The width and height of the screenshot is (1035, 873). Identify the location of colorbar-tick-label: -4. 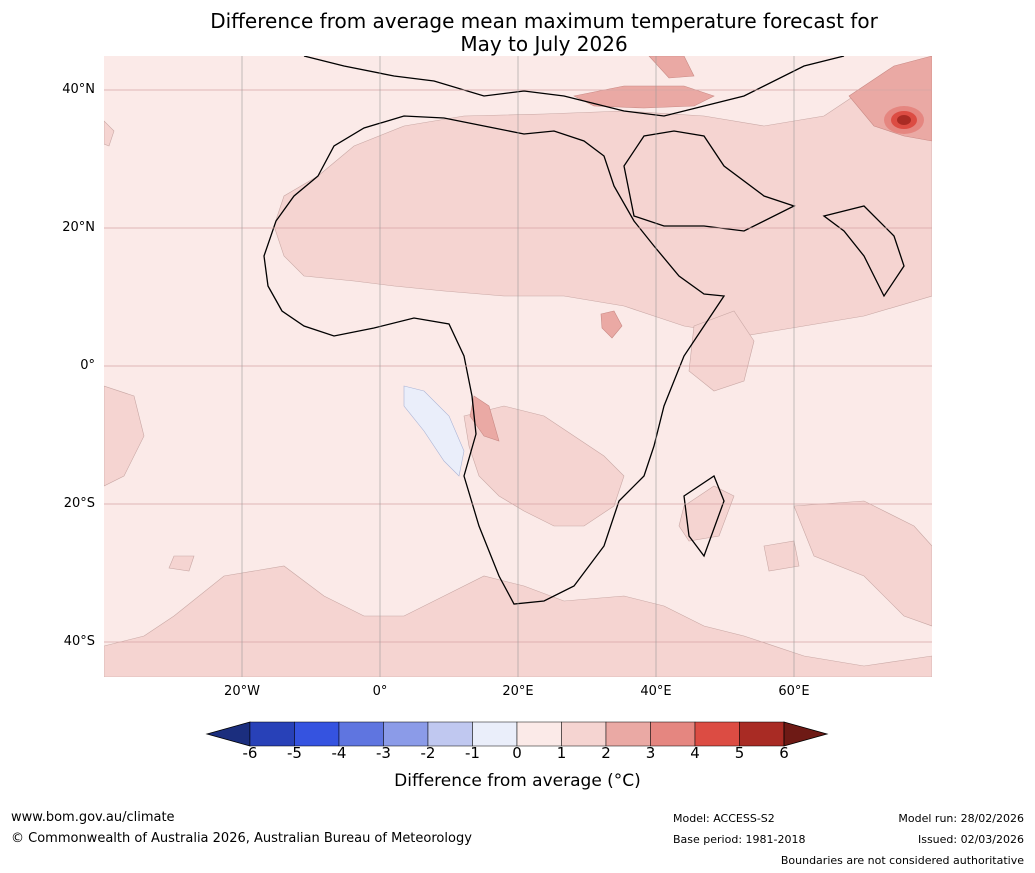
(339, 753).